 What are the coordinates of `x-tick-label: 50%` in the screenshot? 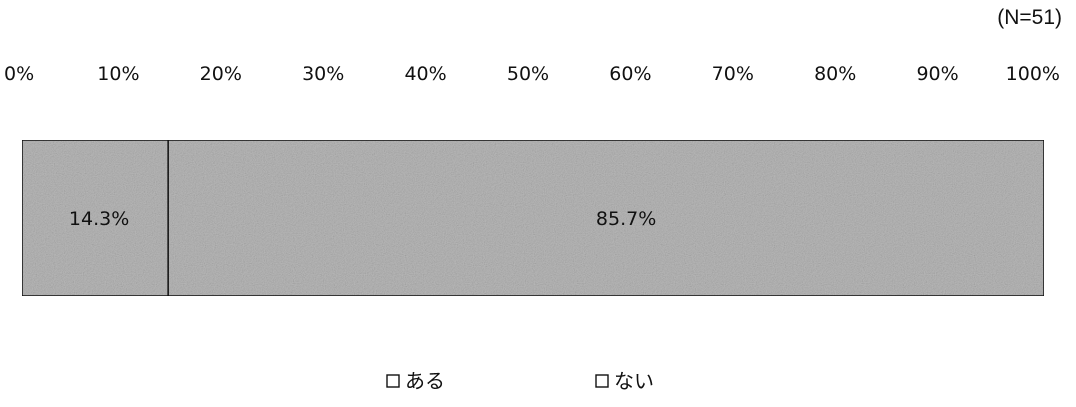 It's located at (528, 74).